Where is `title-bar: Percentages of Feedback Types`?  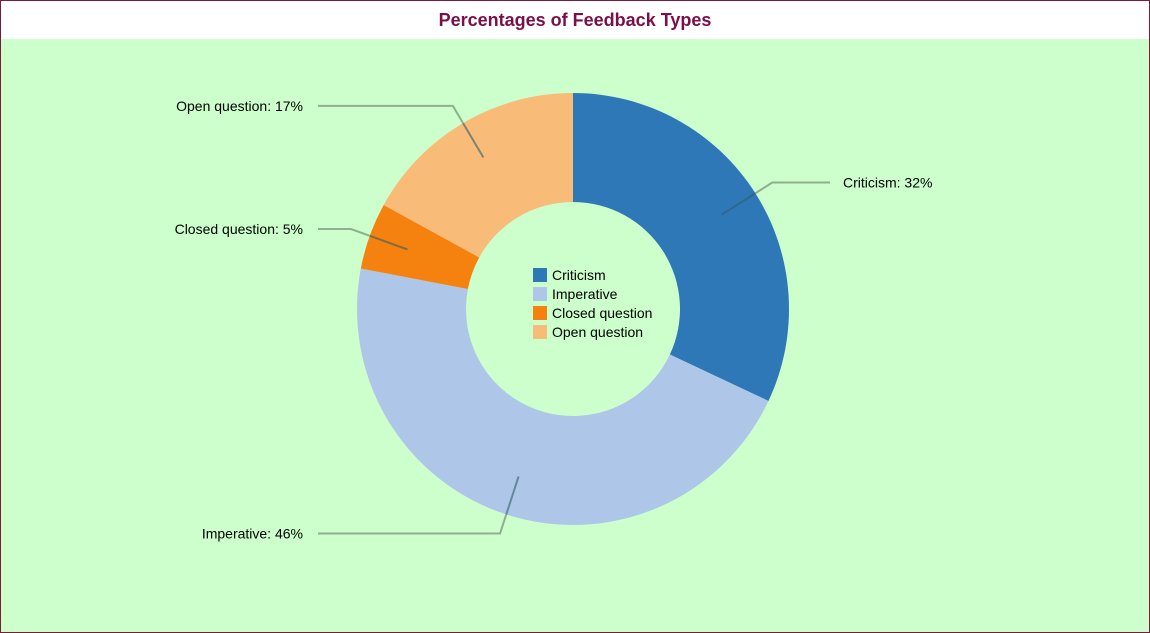
title-bar: Percentages of Feedback Types is located at coordinates (575, 20).